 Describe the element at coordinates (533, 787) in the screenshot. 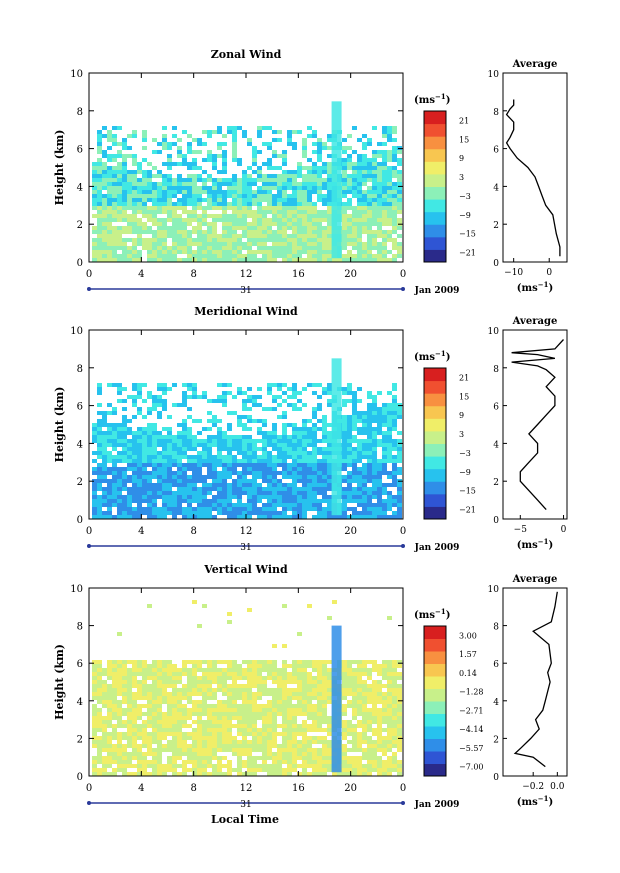

I see `profile-x-tick-label: −0.2` at that location.